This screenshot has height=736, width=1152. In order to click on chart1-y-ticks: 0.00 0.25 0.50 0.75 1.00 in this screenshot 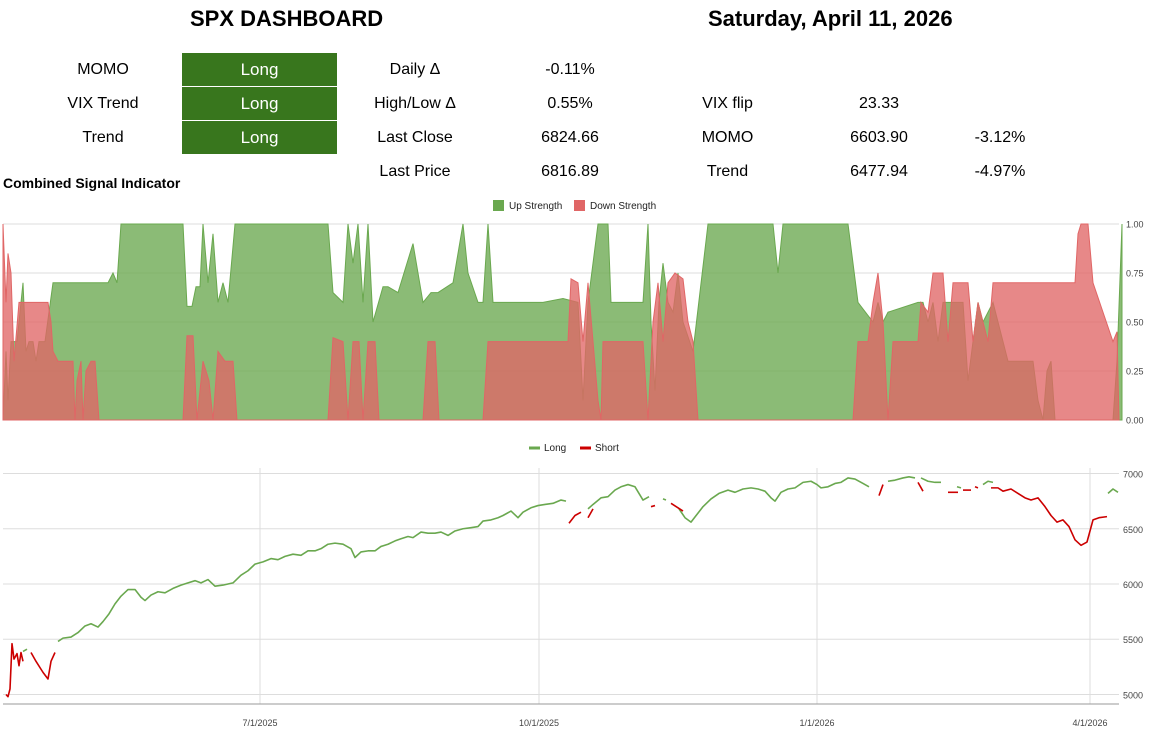, I will do `click(1135, 323)`.